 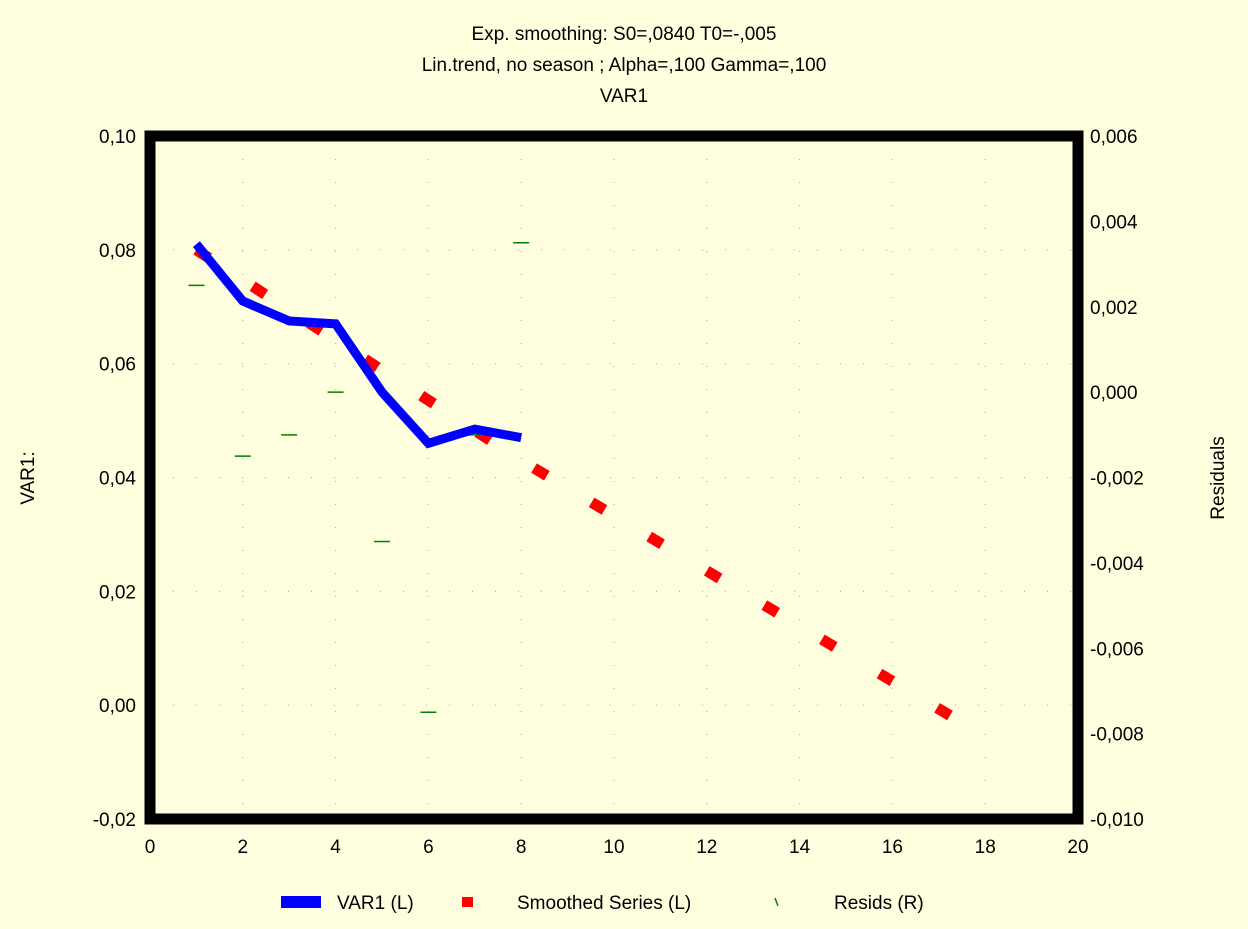 I want to click on legend-swatch-resids, so click(x=776, y=902).